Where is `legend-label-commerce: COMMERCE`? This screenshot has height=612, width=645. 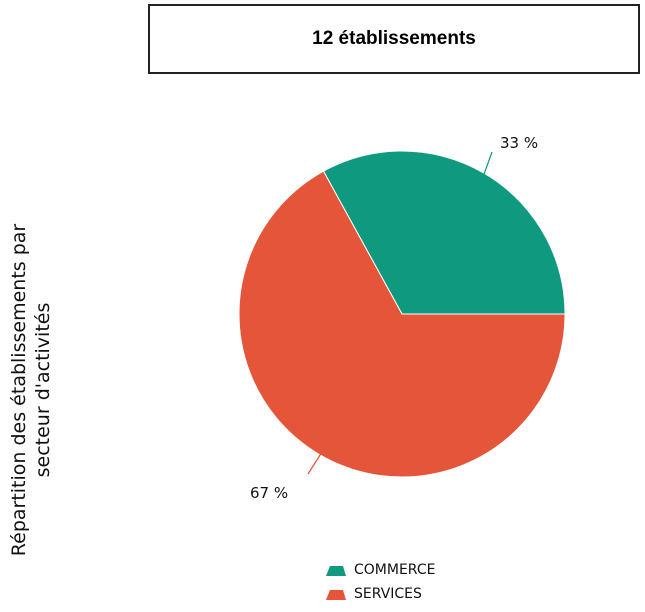 legend-label-commerce: COMMERCE is located at coordinates (395, 570).